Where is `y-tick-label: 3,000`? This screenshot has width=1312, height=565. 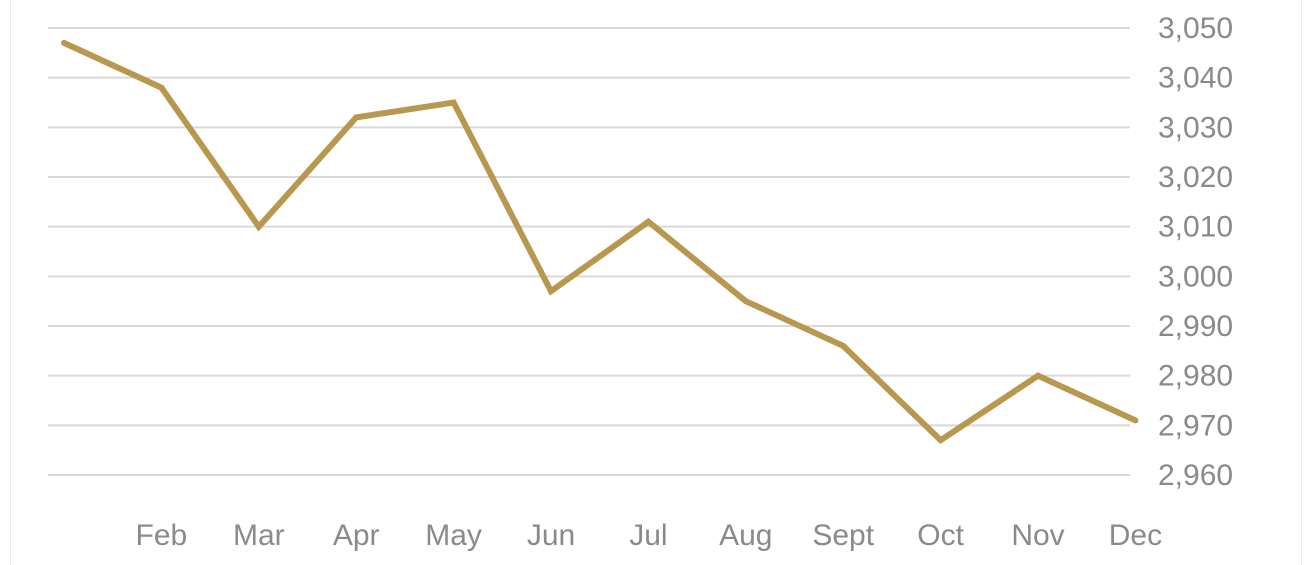
y-tick-label: 3,000 is located at coordinates (1195, 276).